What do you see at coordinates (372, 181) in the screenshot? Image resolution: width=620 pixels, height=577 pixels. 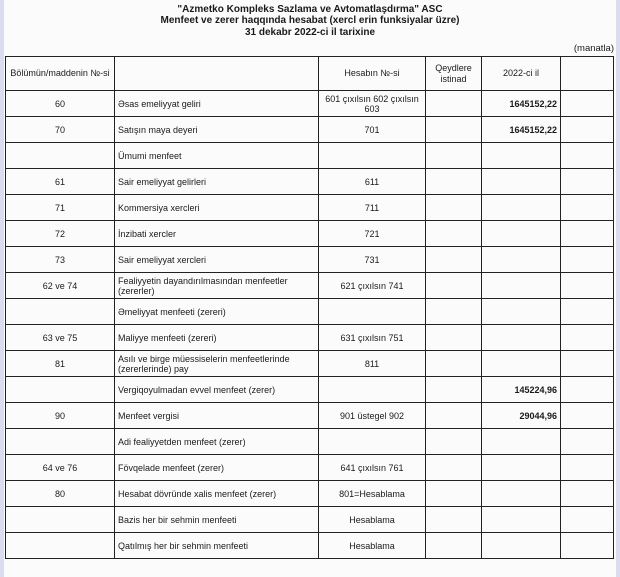 I see `row-account: 611` at bounding box center [372, 181].